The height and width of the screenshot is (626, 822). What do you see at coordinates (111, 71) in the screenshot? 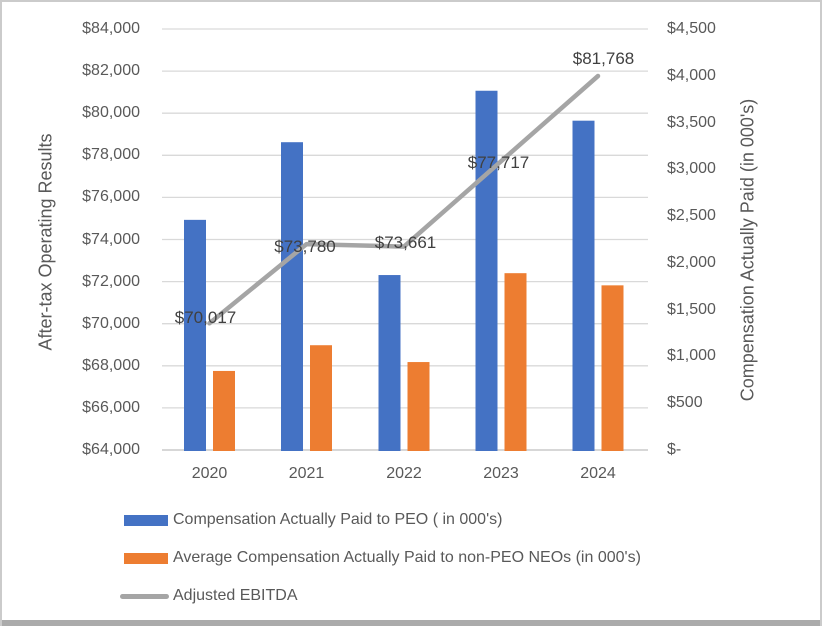
I see `left-axis-tick: $82,000` at bounding box center [111, 71].